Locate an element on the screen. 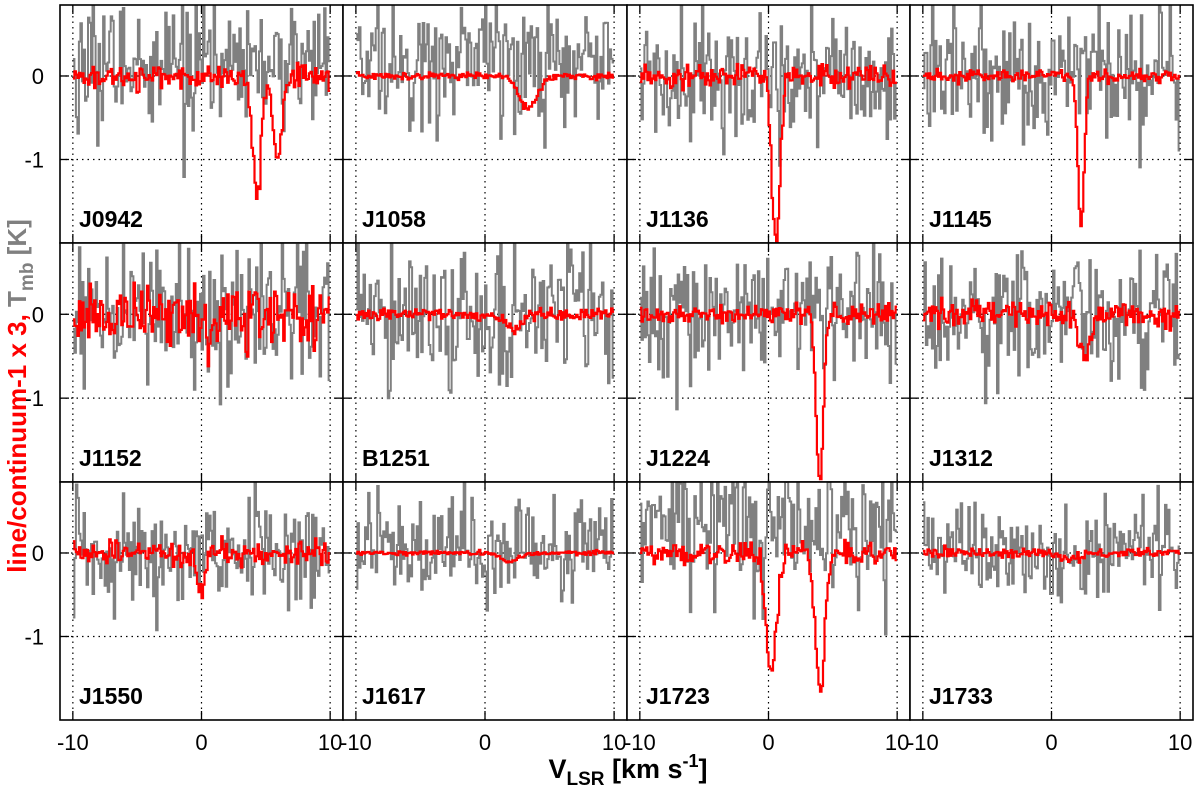 Image resolution: width=1200 pixels, height=792 pixels. panel: B1251 is located at coordinates (485, 362).